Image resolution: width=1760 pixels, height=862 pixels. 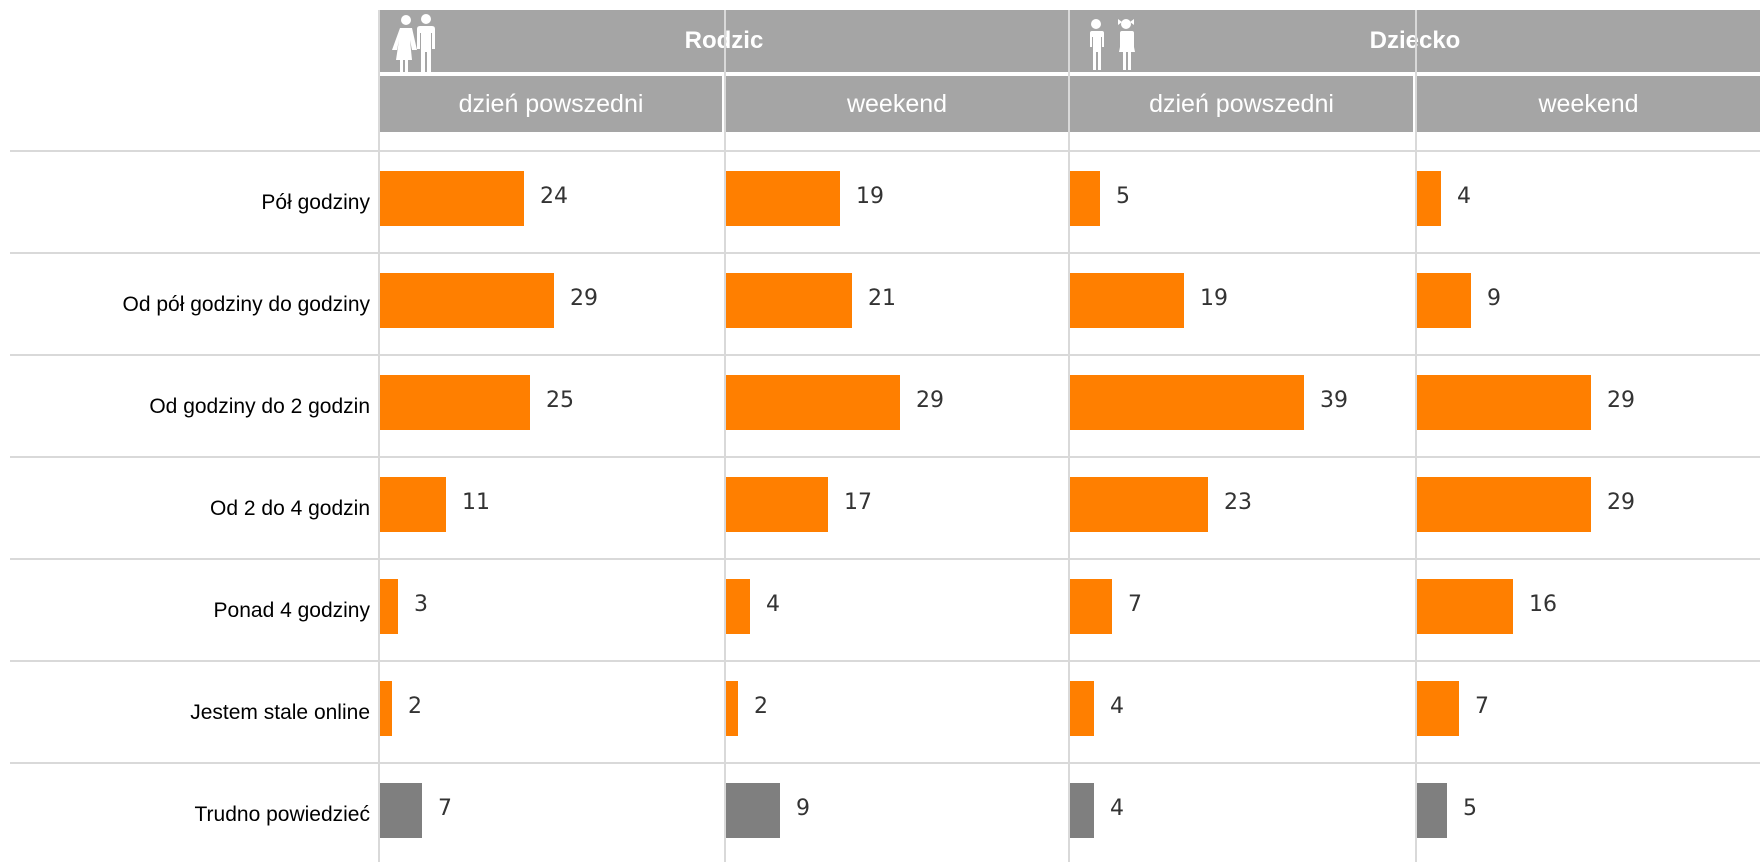 I want to click on category-label: Od pół godziny do godziny, so click(x=246, y=304).